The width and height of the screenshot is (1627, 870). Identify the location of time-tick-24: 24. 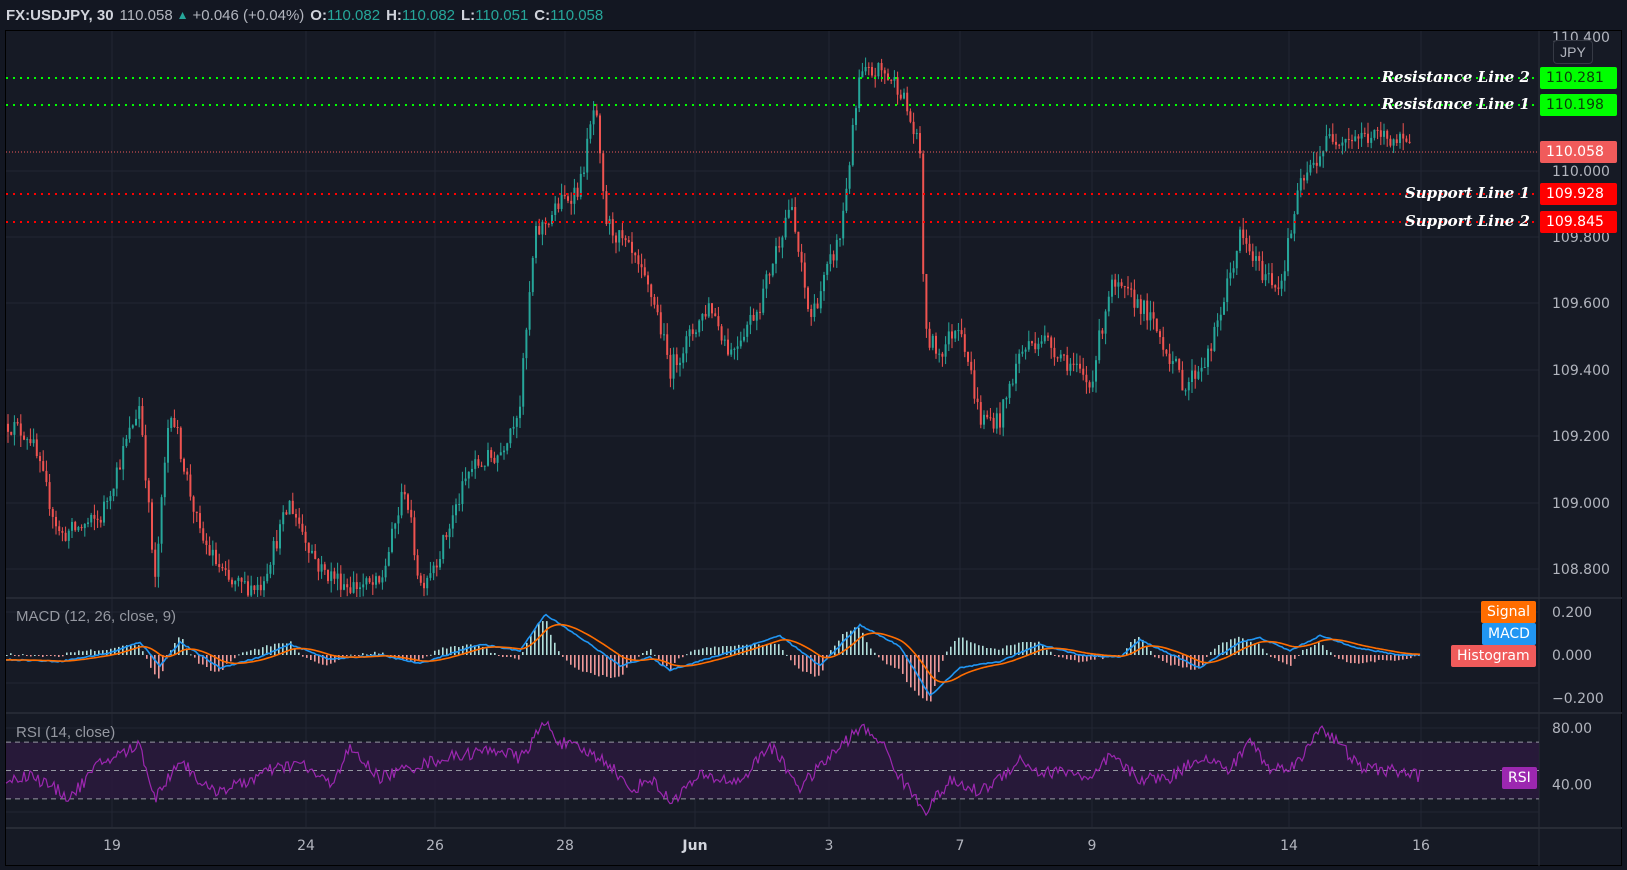
(306, 846).